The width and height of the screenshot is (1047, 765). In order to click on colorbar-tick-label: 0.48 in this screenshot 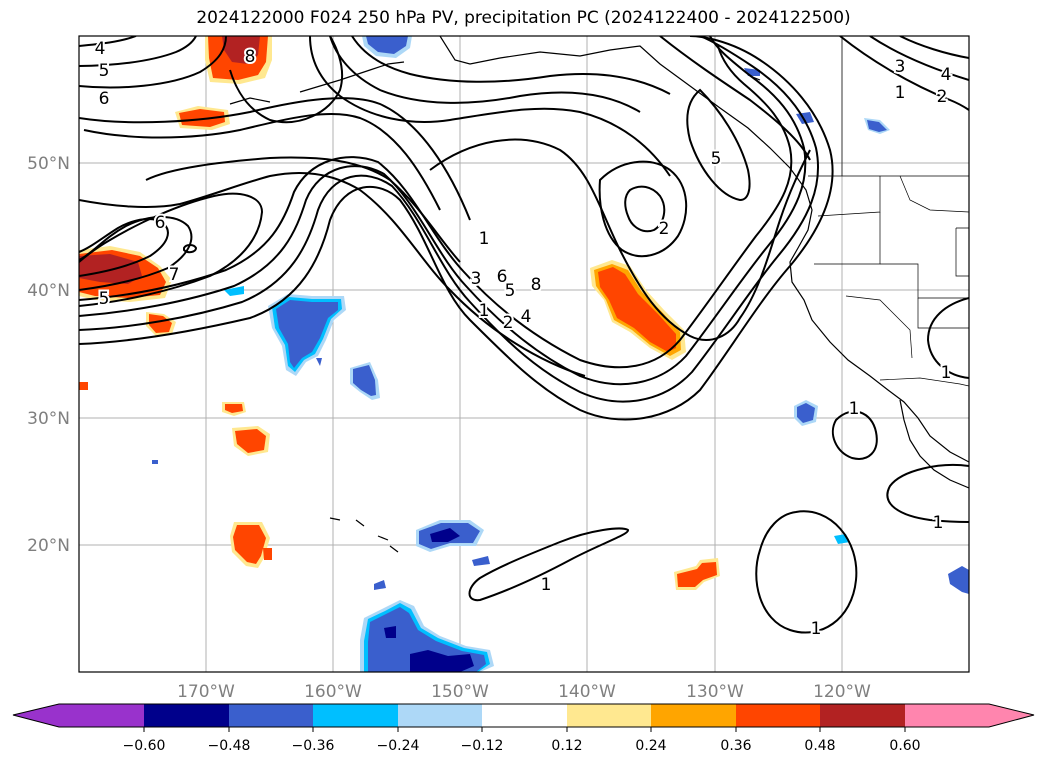, I will do `click(819, 746)`.